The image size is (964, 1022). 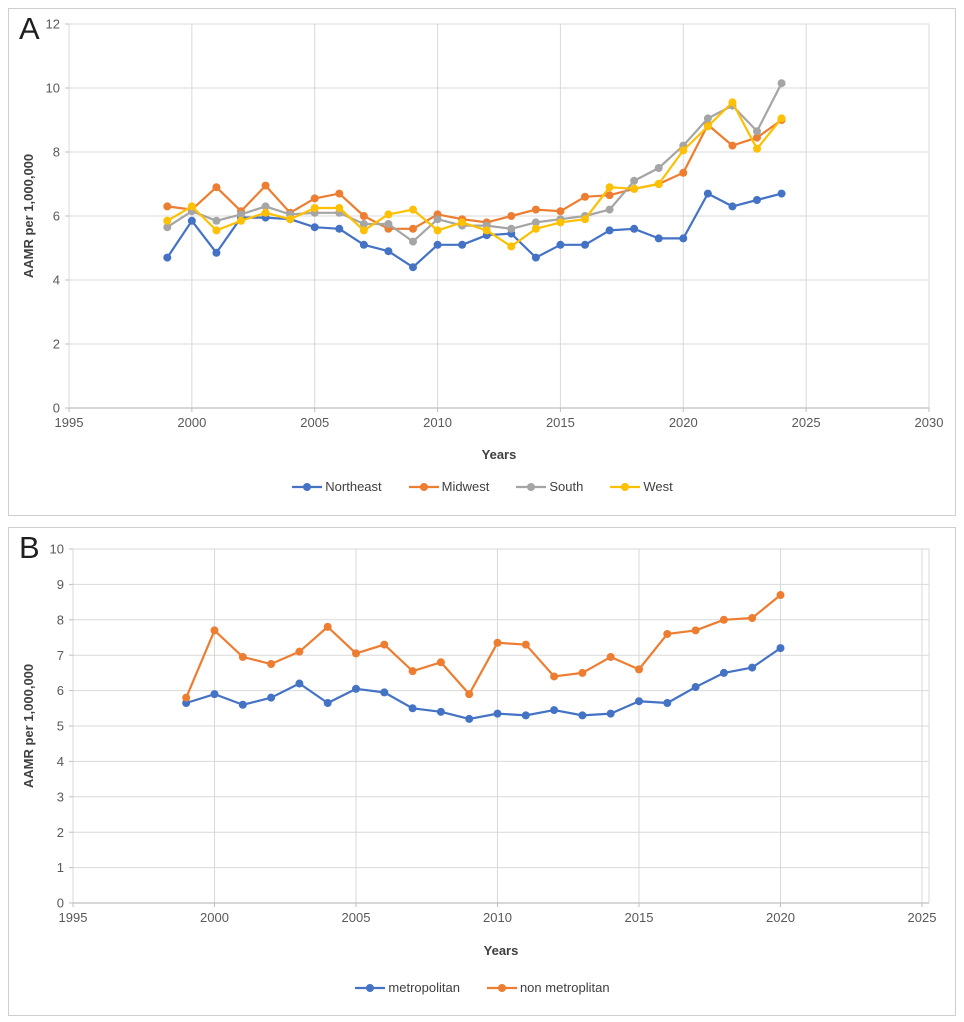 I want to click on x-tick-label: 2010, so click(x=497, y=917).